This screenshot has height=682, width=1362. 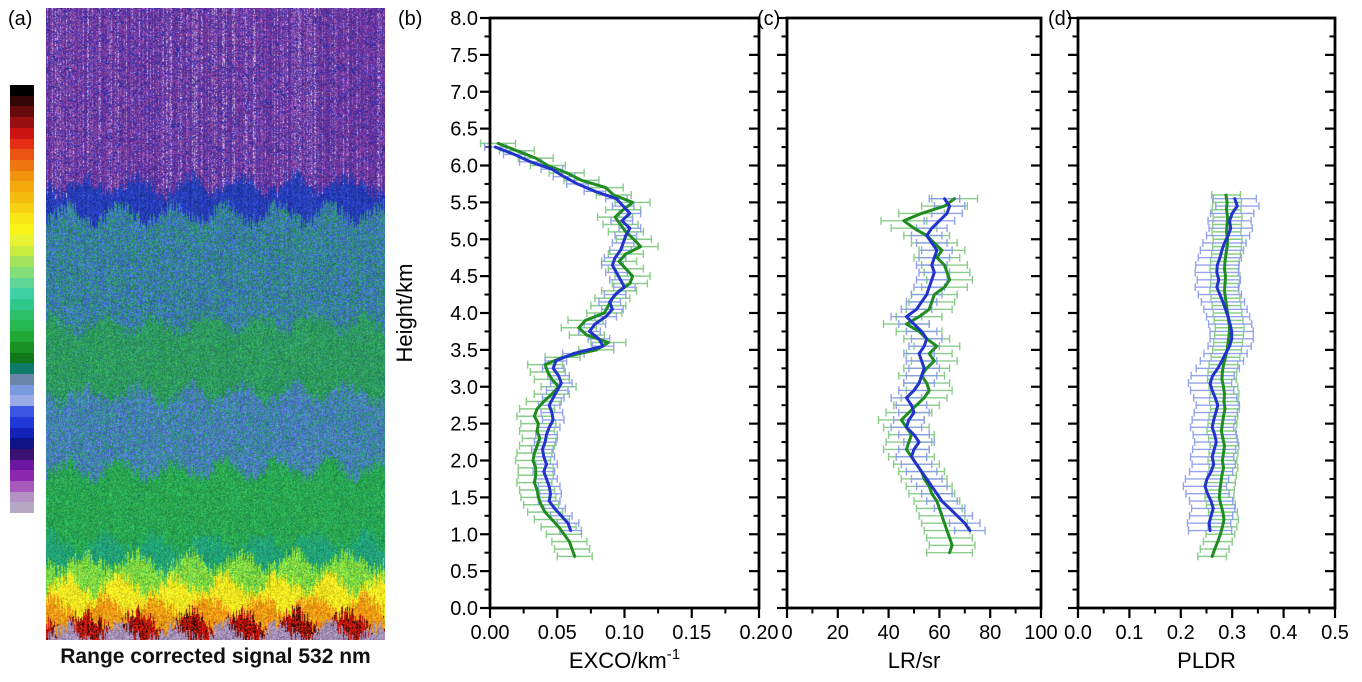 What do you see at coordinates (464, 572) in the screenshot?
I see `y-tick-label: 0.5` at bounding box center [464, 572].